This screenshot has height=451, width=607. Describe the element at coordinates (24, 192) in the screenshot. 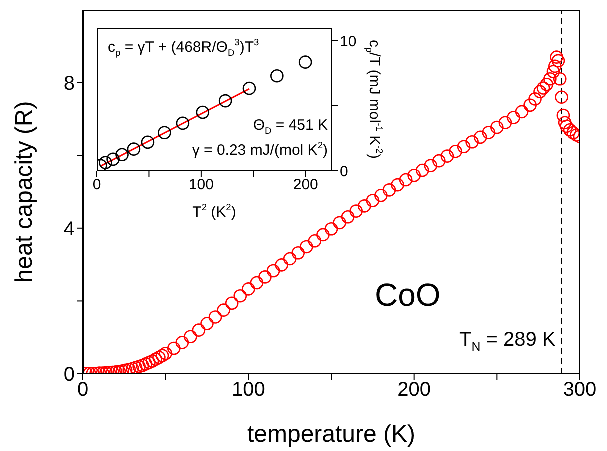

I see `y-axis-title: heat capacity (R)` at that location.